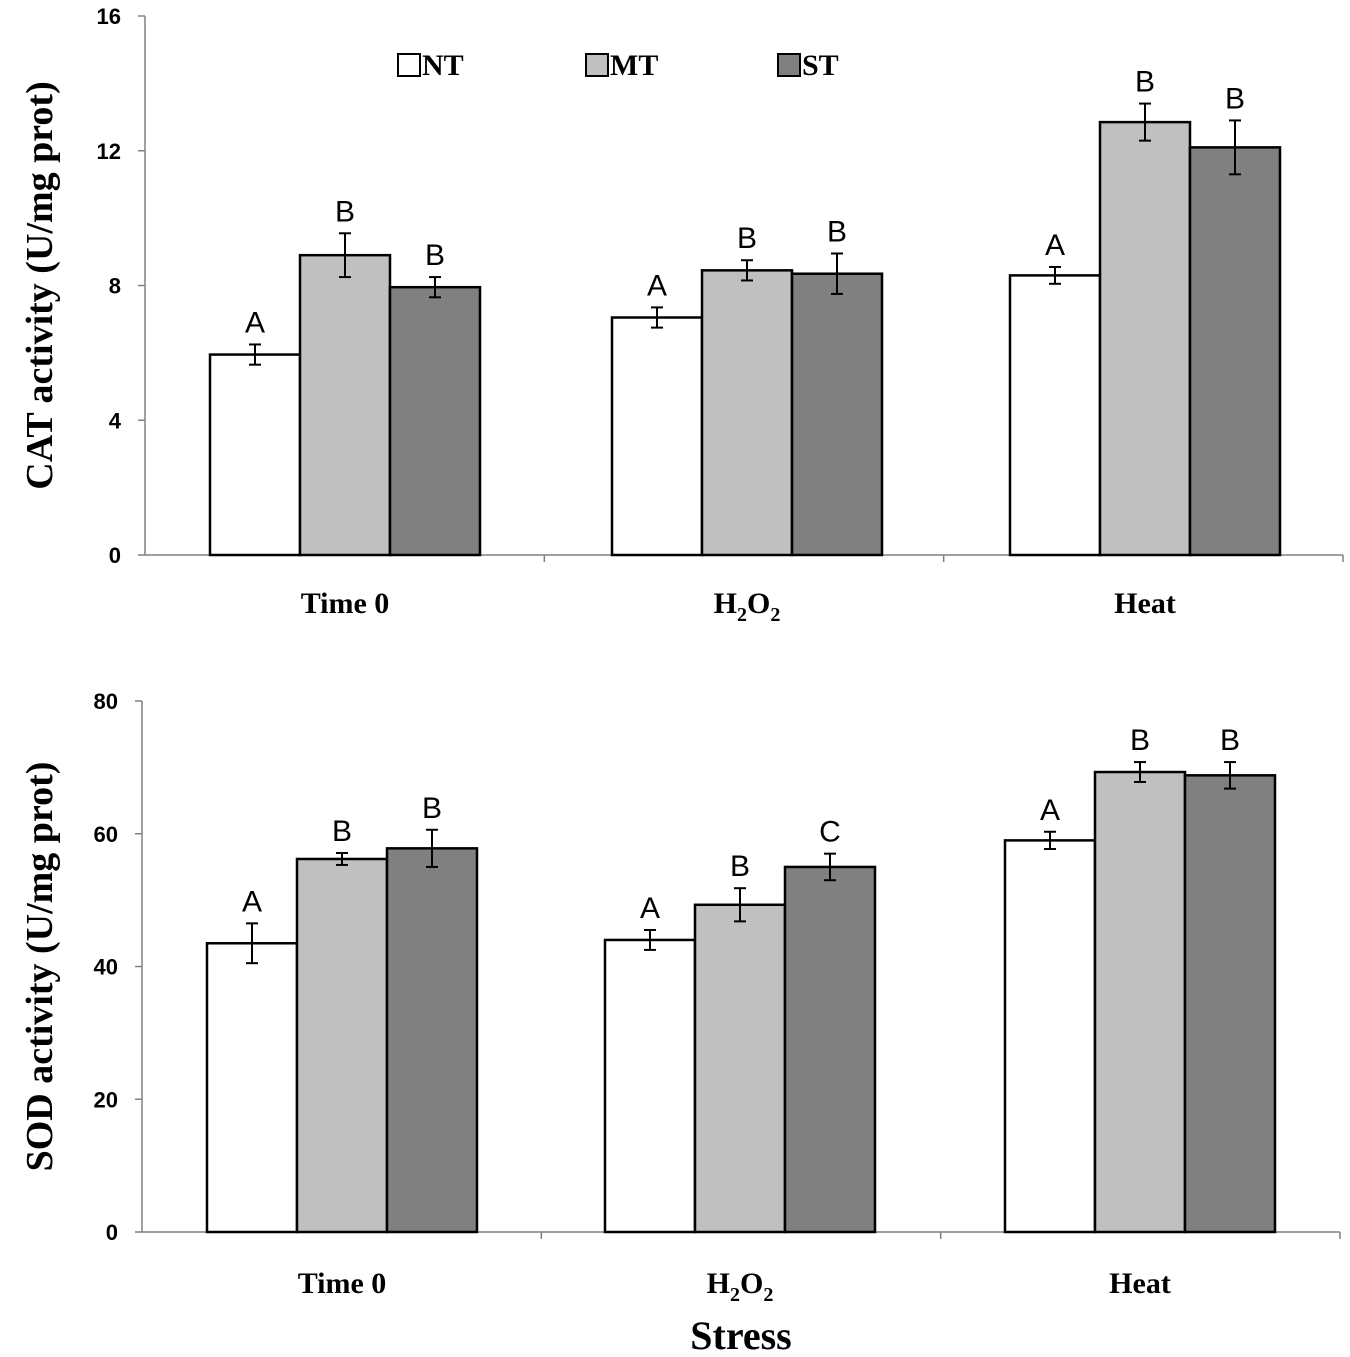  I want to click on legend-swatch-st, so click(789, 65).